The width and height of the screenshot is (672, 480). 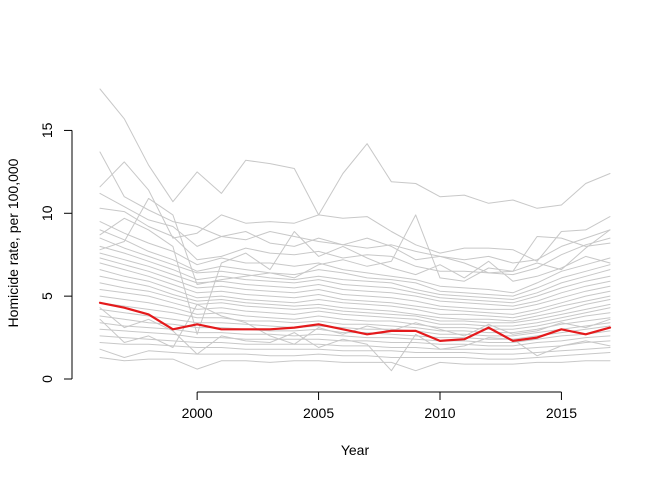 I want to click on x-tick-label-2005: 2005, so click(x=318, y=413).